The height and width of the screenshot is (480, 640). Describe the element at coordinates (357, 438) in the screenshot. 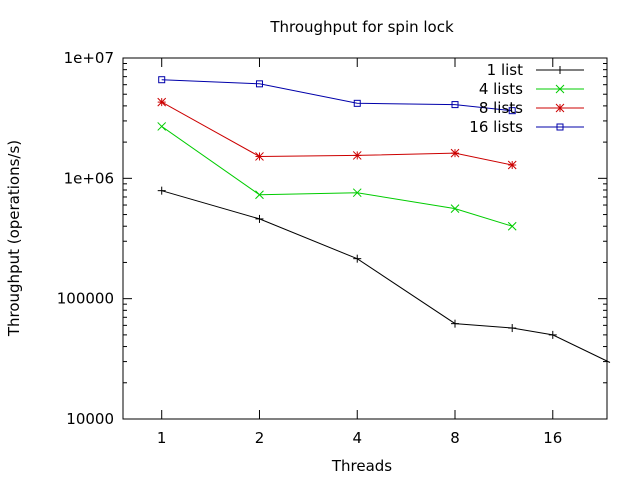

I see `x-tick-label: 4` at that location.